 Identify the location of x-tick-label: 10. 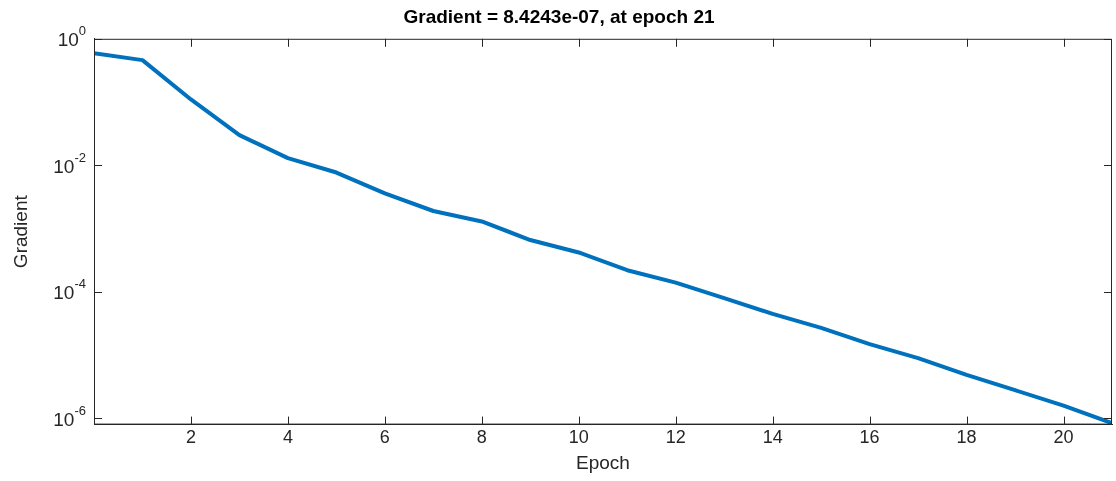
(578, 437).